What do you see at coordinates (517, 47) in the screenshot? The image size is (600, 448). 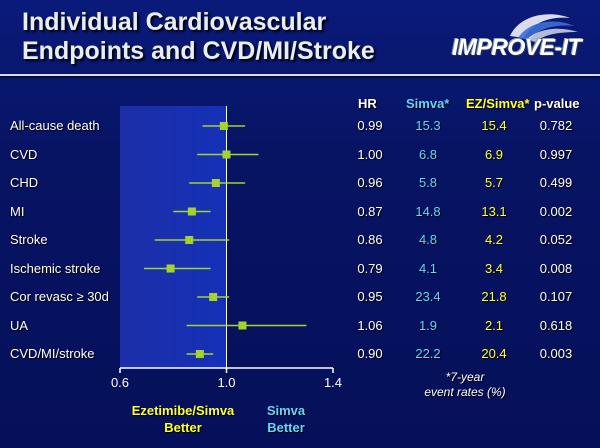 I see `logo-text: IMPROVE-IT` at bounding box center [517, 47].